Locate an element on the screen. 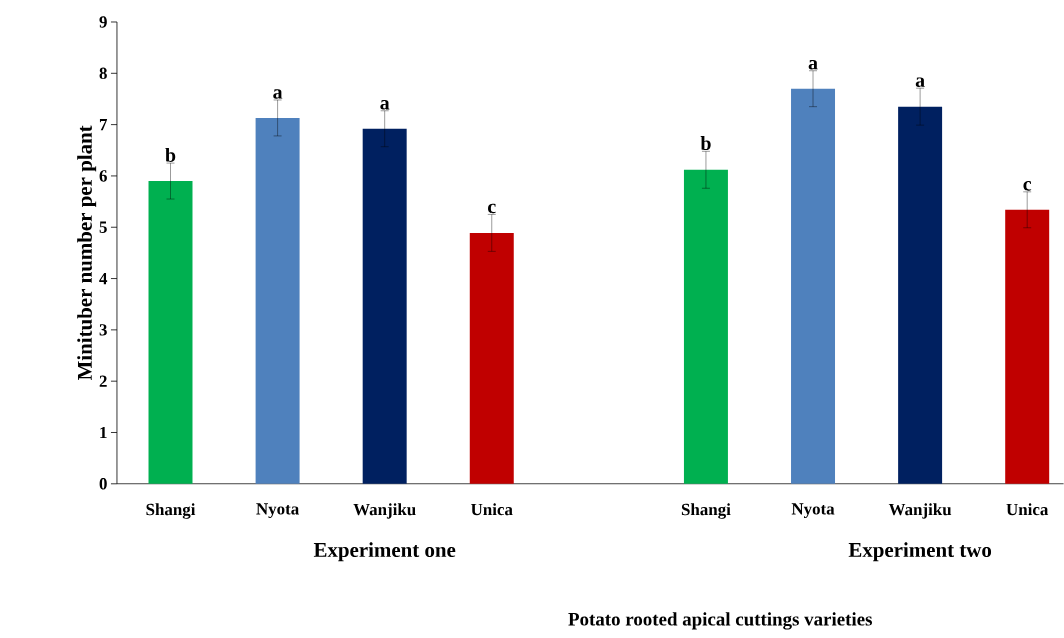 This screenshot has height=638, width=1064. y-tick-label: 1 is located at coordinates (103, 433).